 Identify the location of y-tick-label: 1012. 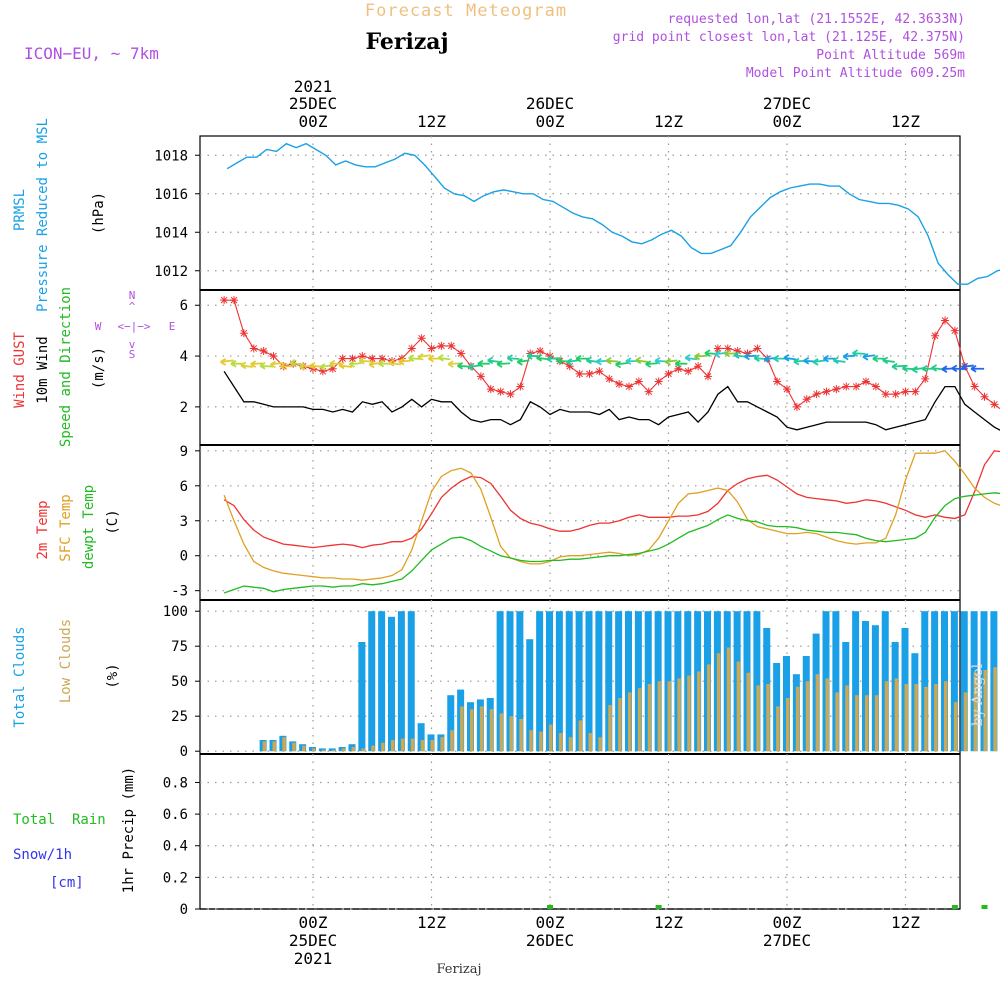
(171, 272).